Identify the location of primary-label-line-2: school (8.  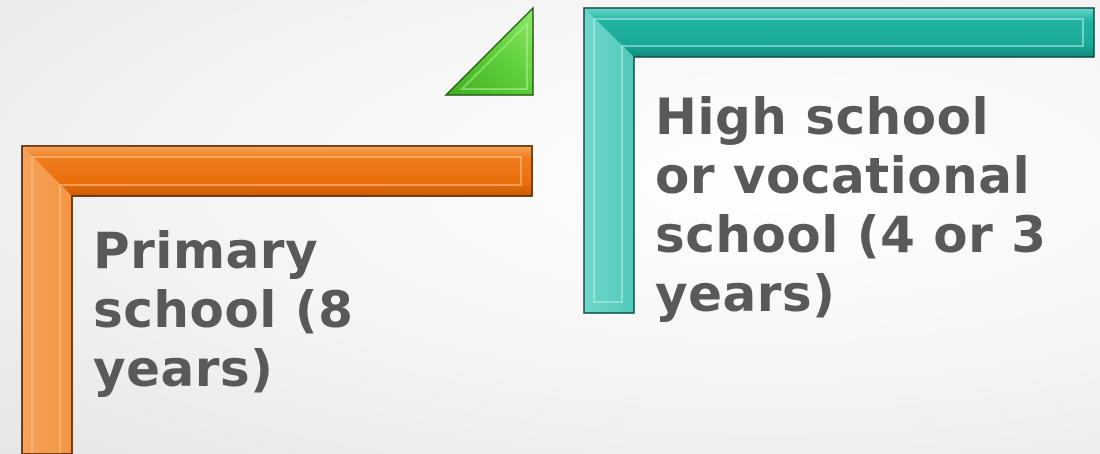
(223, 310).